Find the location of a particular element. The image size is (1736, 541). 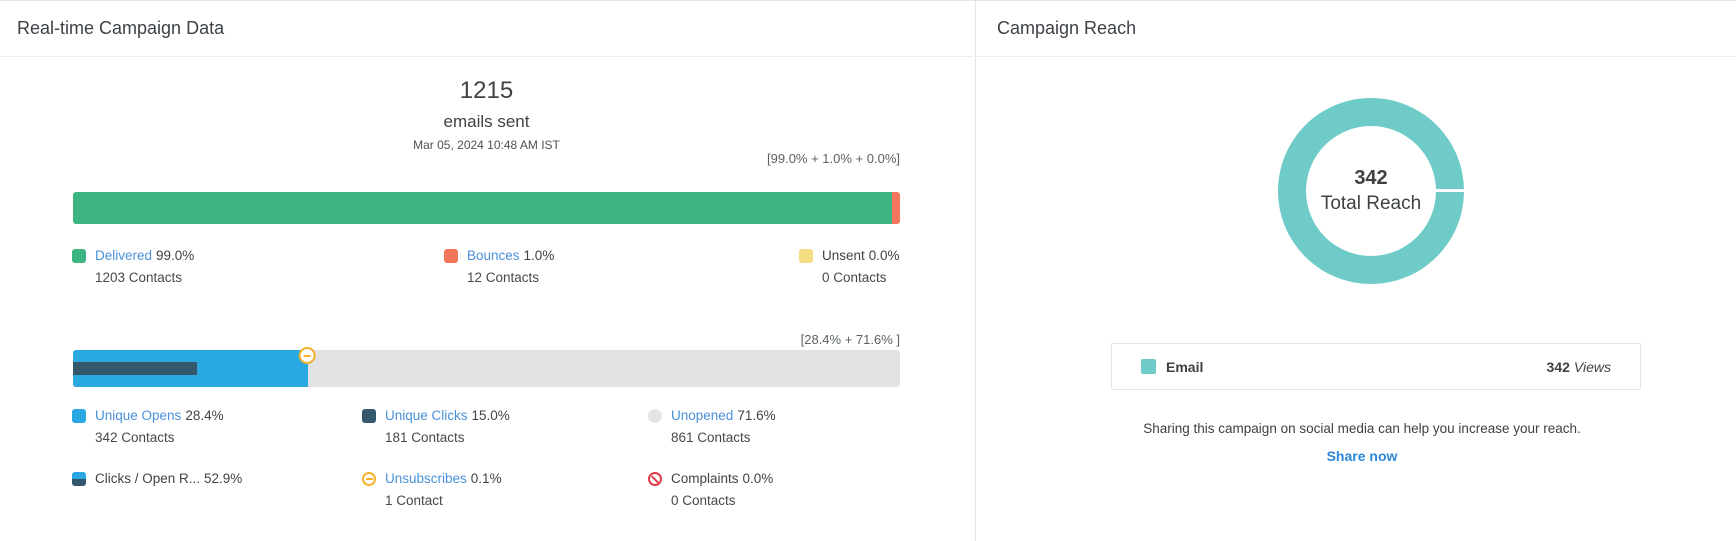

unique-clicks-segment is located at coordinates (135, 368).